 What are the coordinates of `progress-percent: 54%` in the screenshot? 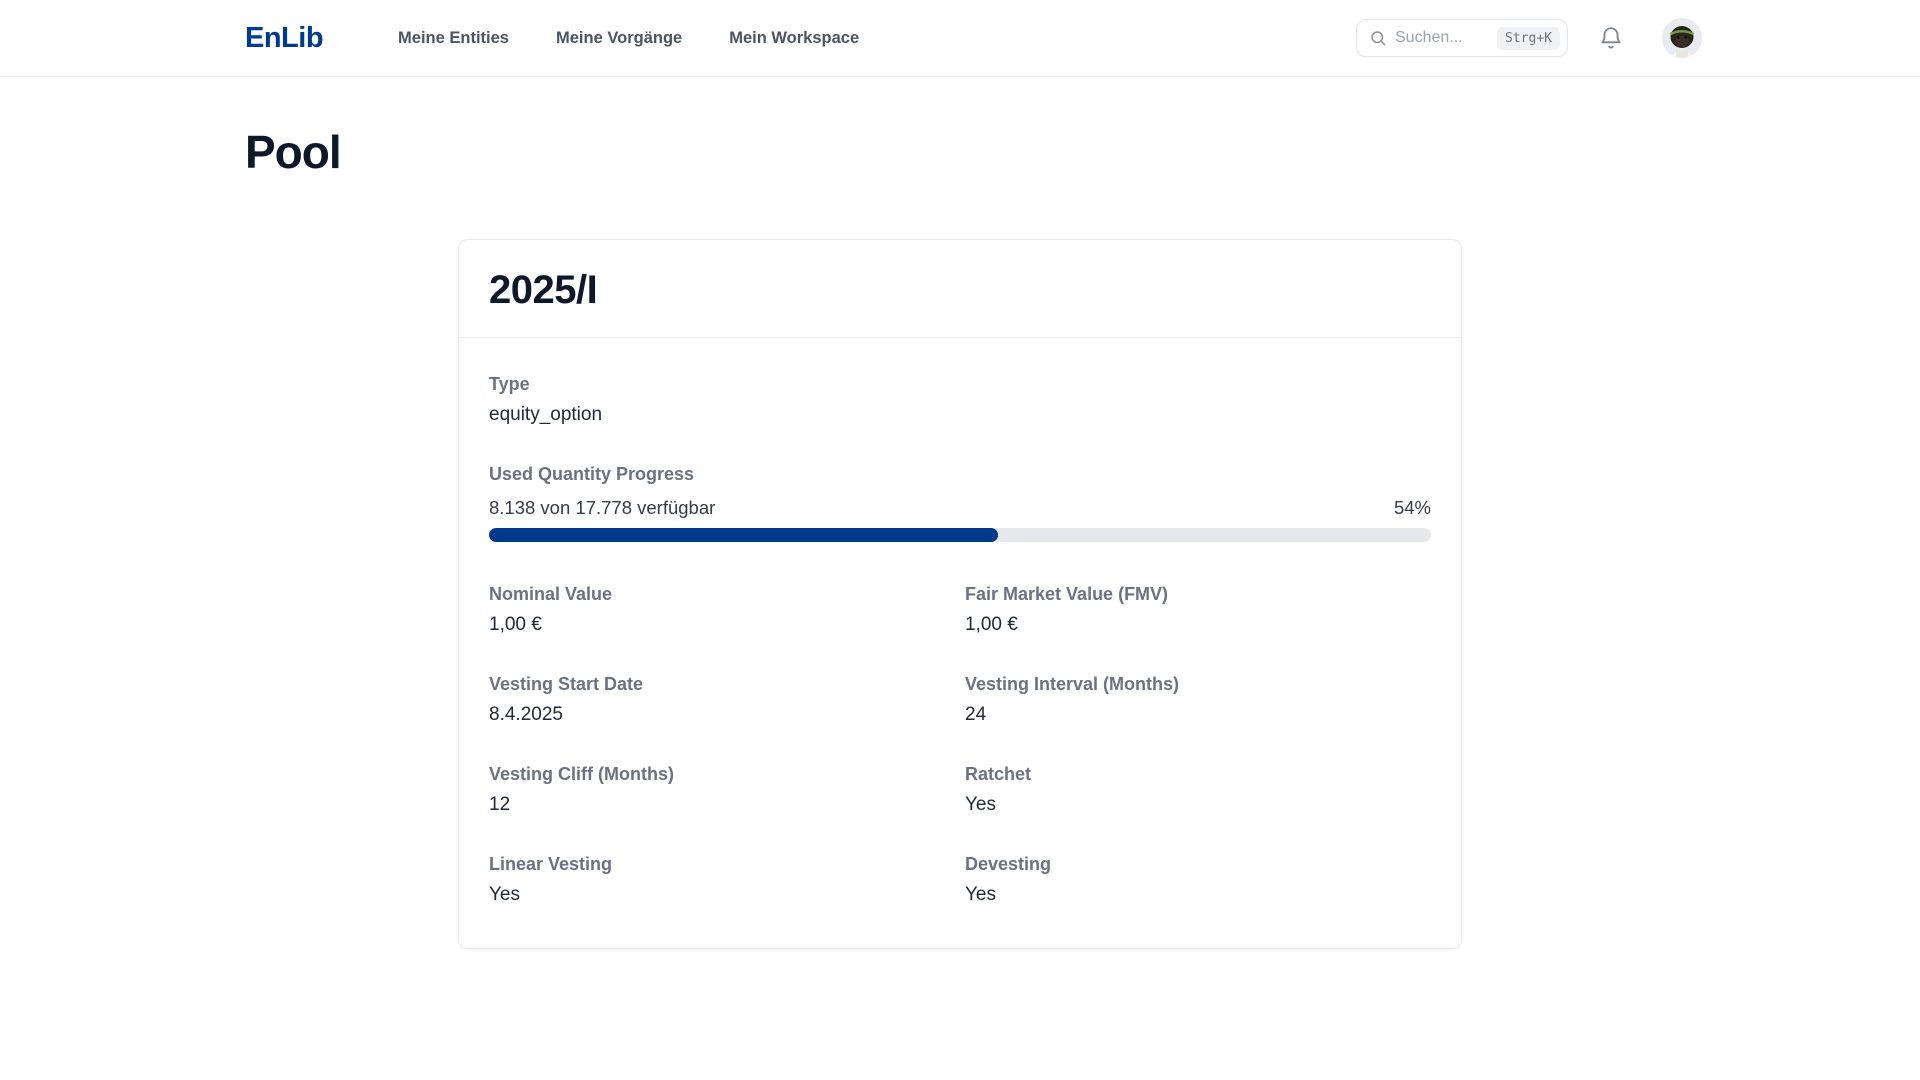 It's located at (1412, 507).